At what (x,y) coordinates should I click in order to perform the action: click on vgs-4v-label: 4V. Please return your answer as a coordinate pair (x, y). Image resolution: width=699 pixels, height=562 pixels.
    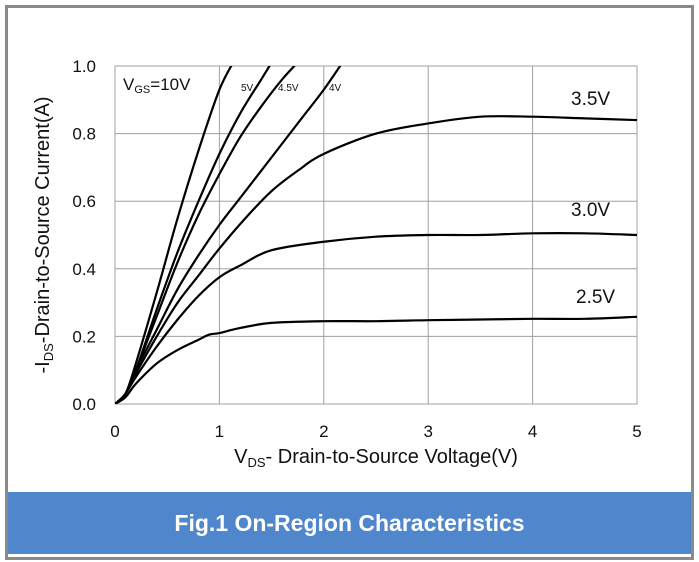
    Looking at the image, I should click on (335, 88).